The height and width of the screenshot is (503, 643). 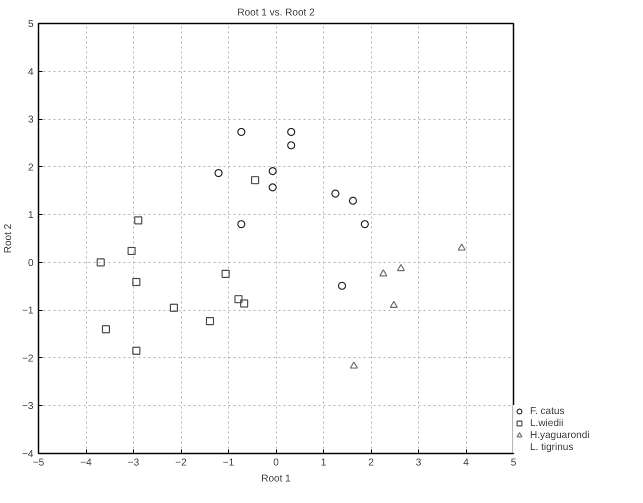 I want to click on x-tick-label: −4, so click(x=86, y=463).